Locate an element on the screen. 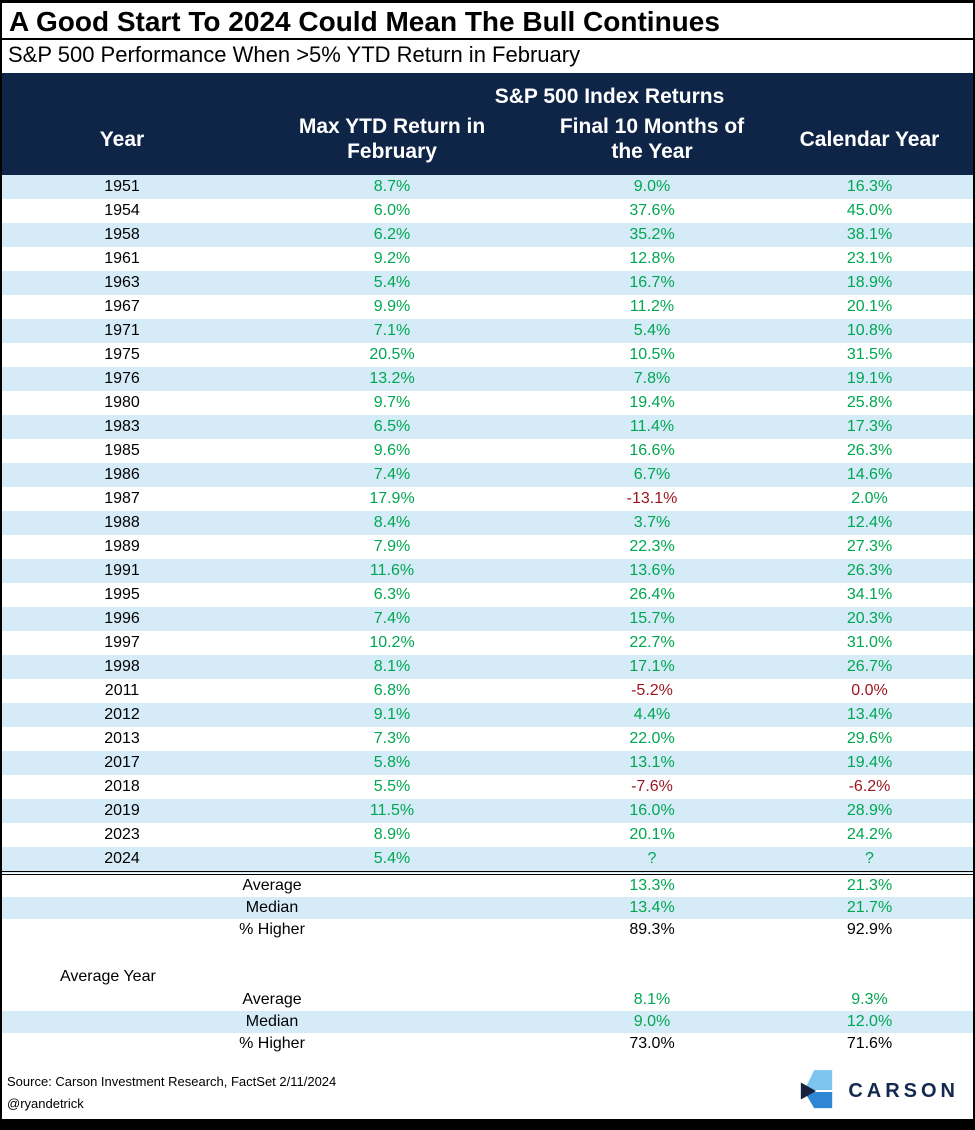 This screenshot has width=975, height=1130. summary-row: Median 13.4% 21.7% is located at coordinates (487, 907).